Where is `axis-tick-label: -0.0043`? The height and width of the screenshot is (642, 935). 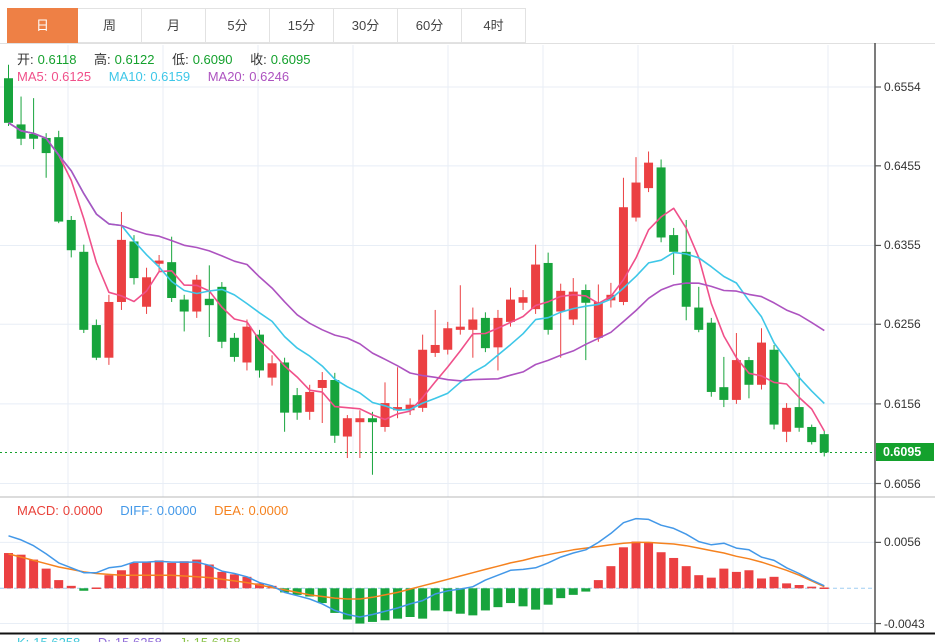
axis-tick-label: -0.0043 is located at coordinates (904, 623).